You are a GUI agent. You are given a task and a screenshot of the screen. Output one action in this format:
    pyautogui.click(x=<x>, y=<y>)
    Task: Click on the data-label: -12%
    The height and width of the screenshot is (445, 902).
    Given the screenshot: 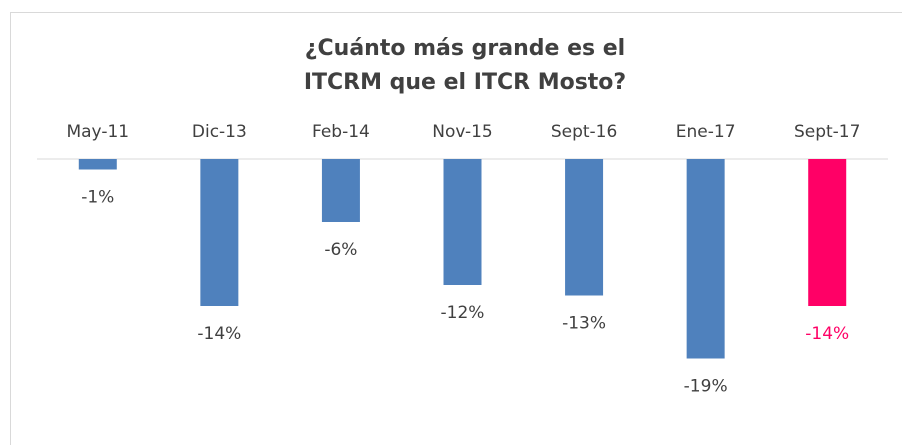 What is the action you would take?
    pyautogui.click(x=463, y=313)
    